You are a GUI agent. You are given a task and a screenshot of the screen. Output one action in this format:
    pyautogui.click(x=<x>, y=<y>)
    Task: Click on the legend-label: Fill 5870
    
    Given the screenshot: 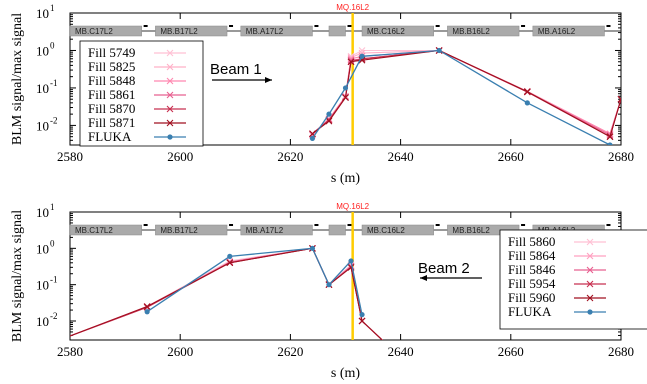 What is the action you would take?
    pyautogui.click(x=111, y=108)
    